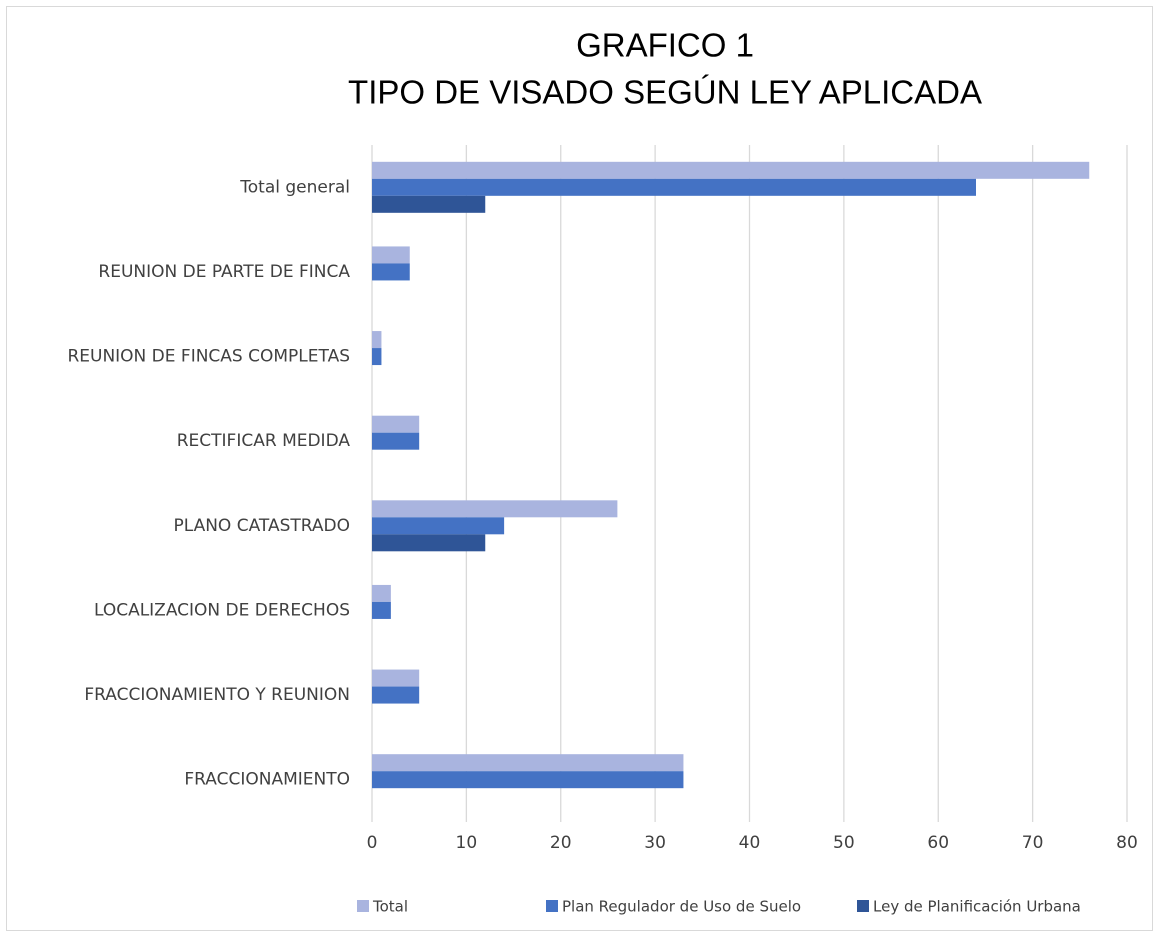  Describe the element at coordinates (938, 843) in the screenshot. I see `x-tick-label: 60` at that location.